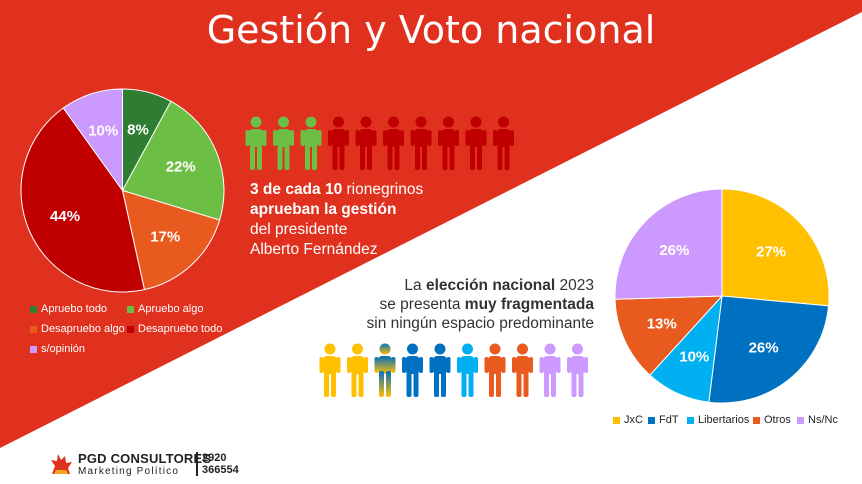  I want to click on brand-tagline: Marketing Político, so click(129, 471).